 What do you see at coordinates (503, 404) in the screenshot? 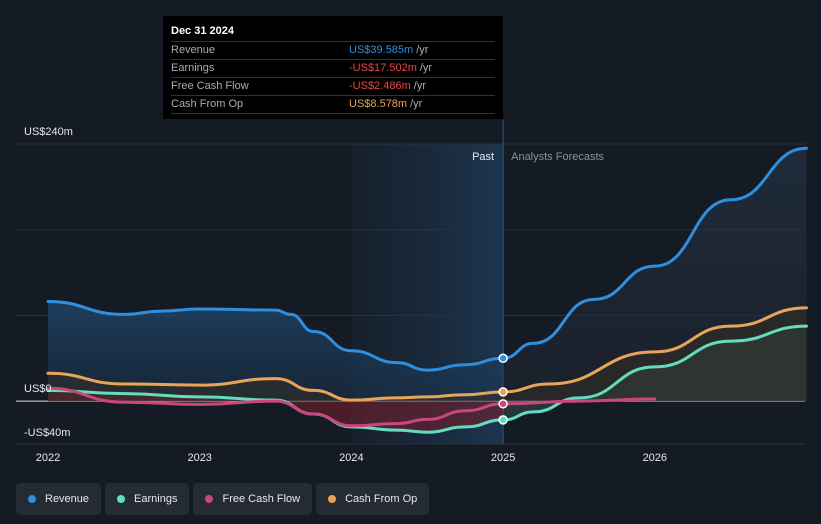
I see `free-cash-flow-marker` at bounding box center [503, 404].